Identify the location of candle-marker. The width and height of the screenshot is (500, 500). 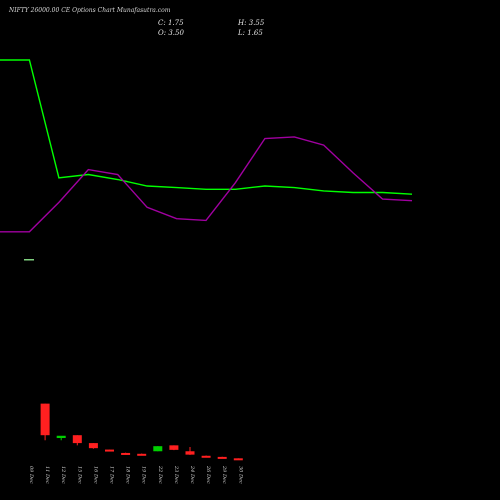
(29, 260).